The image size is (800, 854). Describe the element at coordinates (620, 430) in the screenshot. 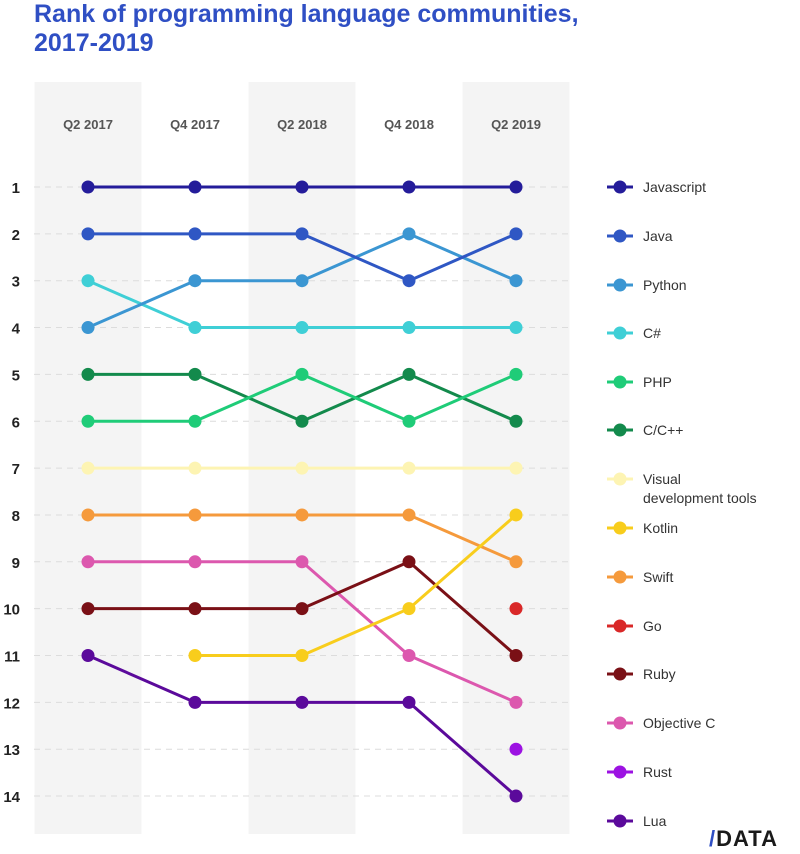

I see `legend-swatch-dot-c-c-` at that location.